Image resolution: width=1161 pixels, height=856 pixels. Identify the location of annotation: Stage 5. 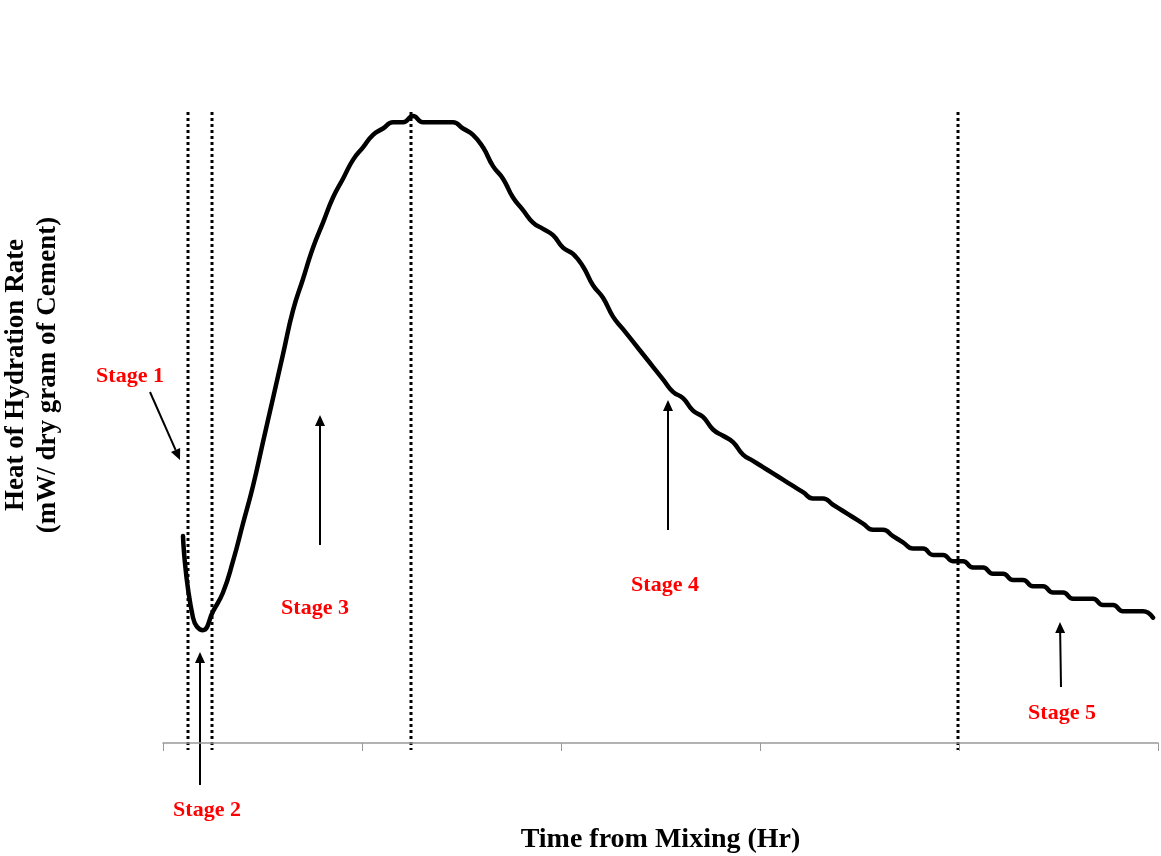
(1062, 711).